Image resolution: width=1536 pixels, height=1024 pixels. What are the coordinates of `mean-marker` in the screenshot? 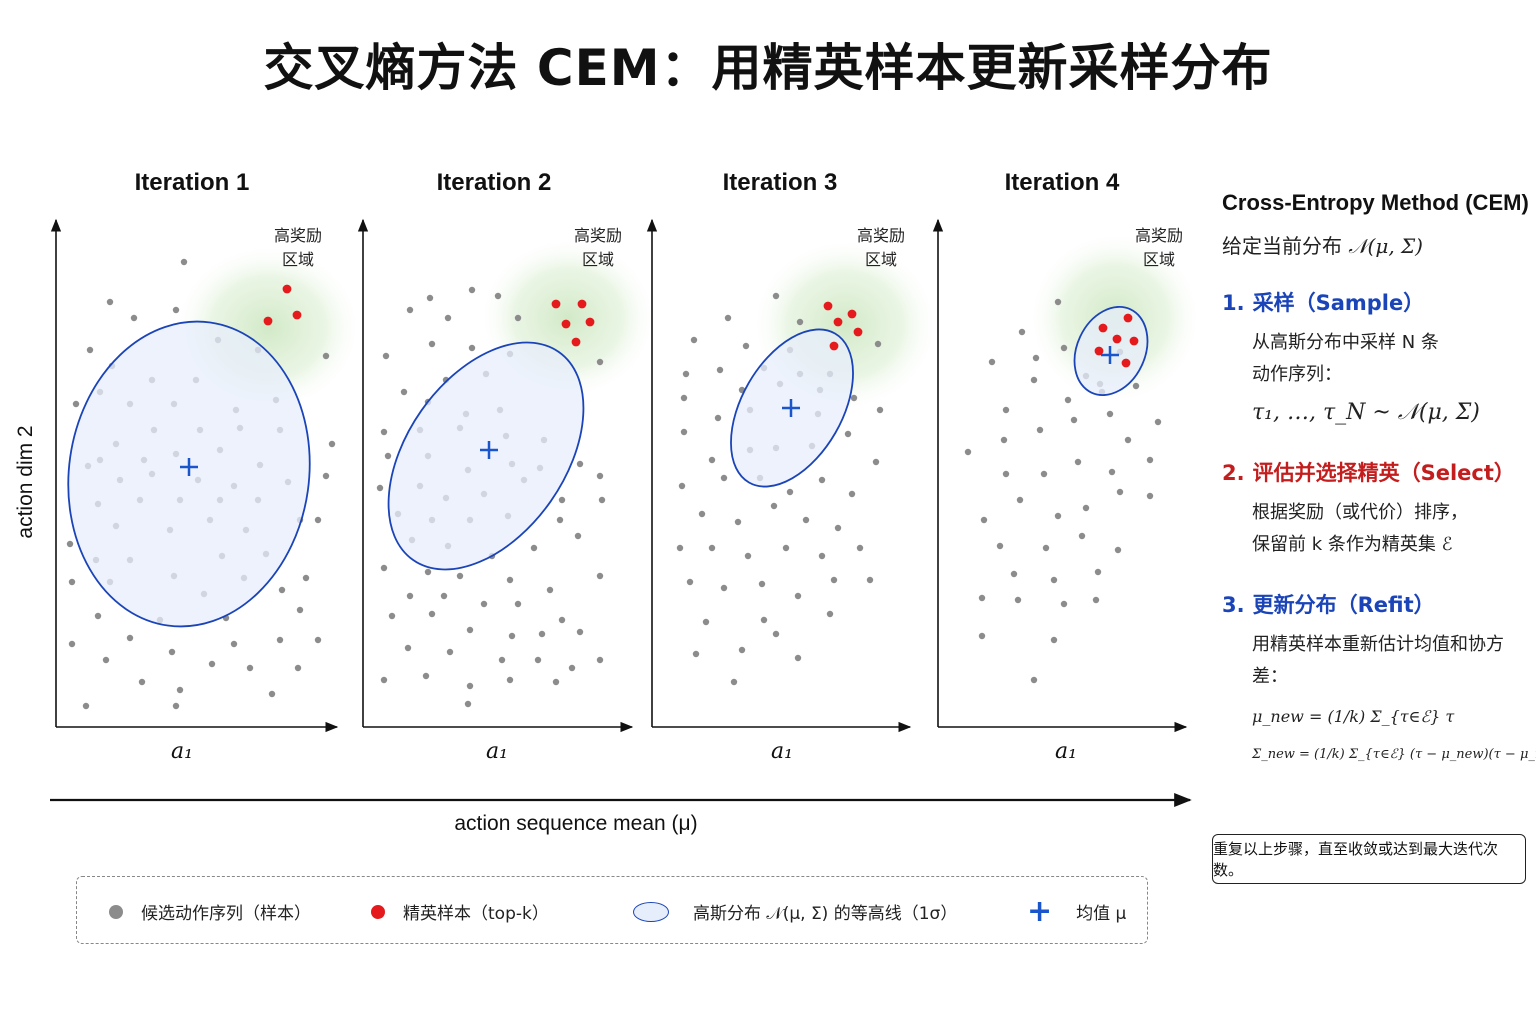 It's located at (189, 467).